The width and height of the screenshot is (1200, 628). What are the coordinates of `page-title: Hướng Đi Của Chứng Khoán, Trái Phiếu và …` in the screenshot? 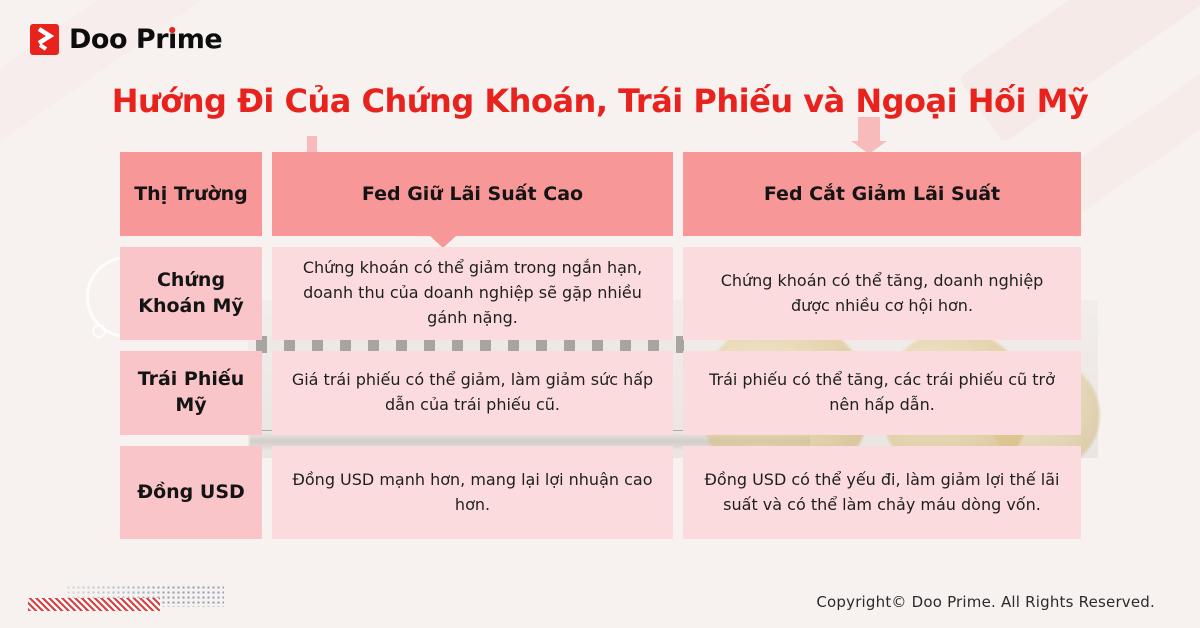 It's located at (600, 101).